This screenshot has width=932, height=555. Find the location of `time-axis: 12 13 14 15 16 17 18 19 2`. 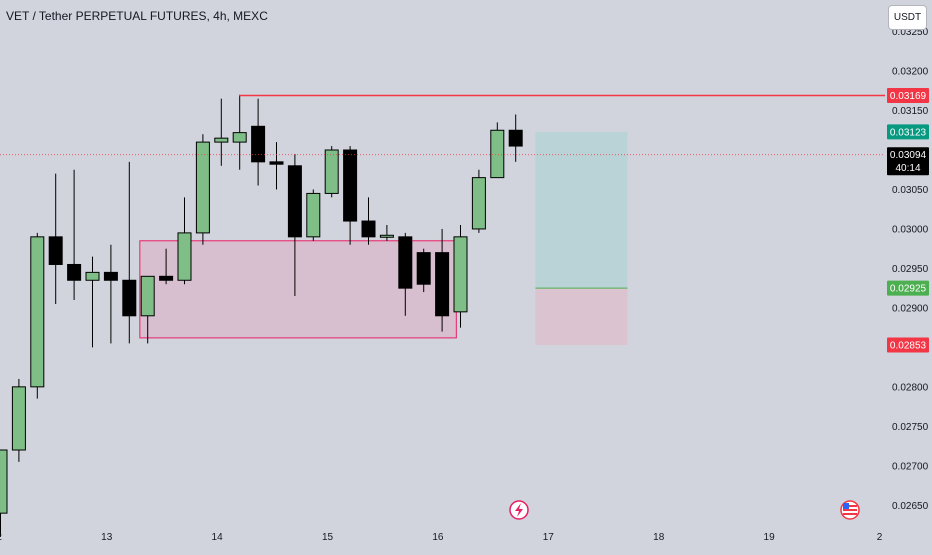

time-axis: 12 13 14 15 16 17 18 19 2 is located at coordinates (441, 537).